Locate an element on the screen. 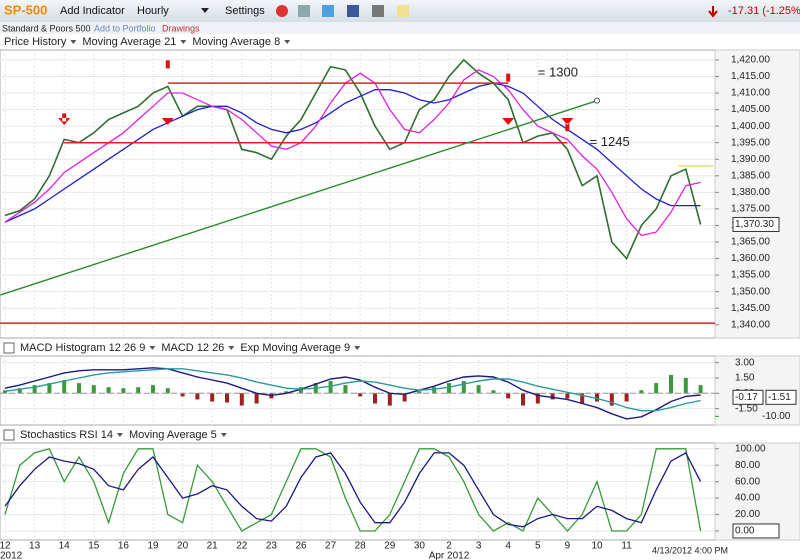 Image resolution: width=800 pixels, height=560 pixels. period-label: 2012 is located at coordinates (11, 555).